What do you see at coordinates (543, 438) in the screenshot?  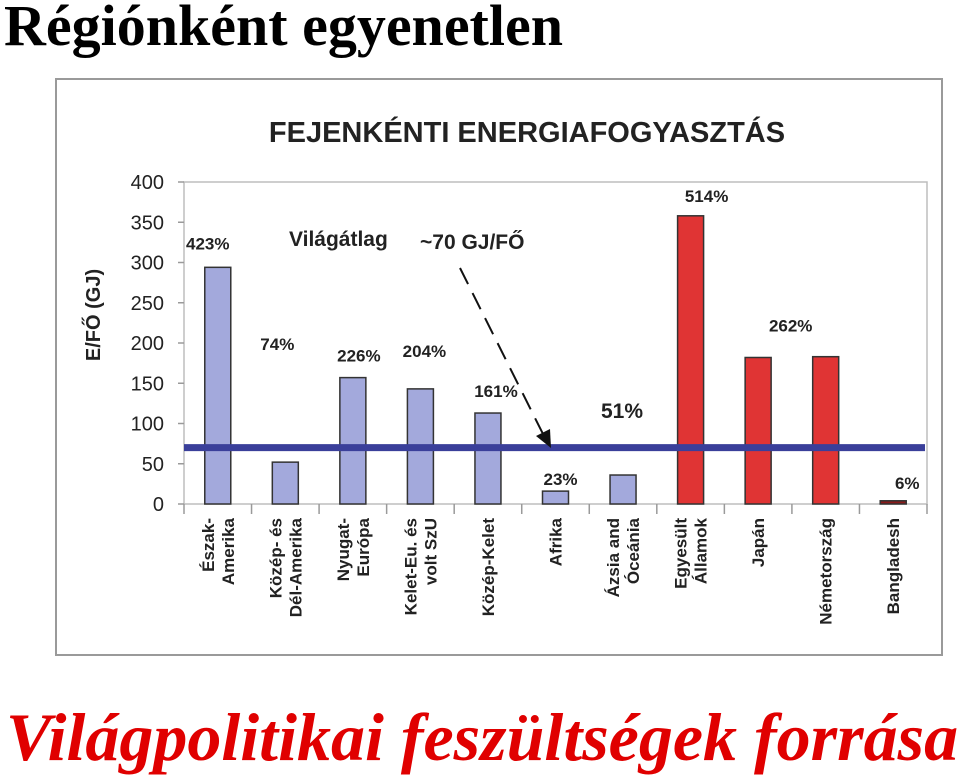 I see `arrow-head` at bounding box center [543, 438].